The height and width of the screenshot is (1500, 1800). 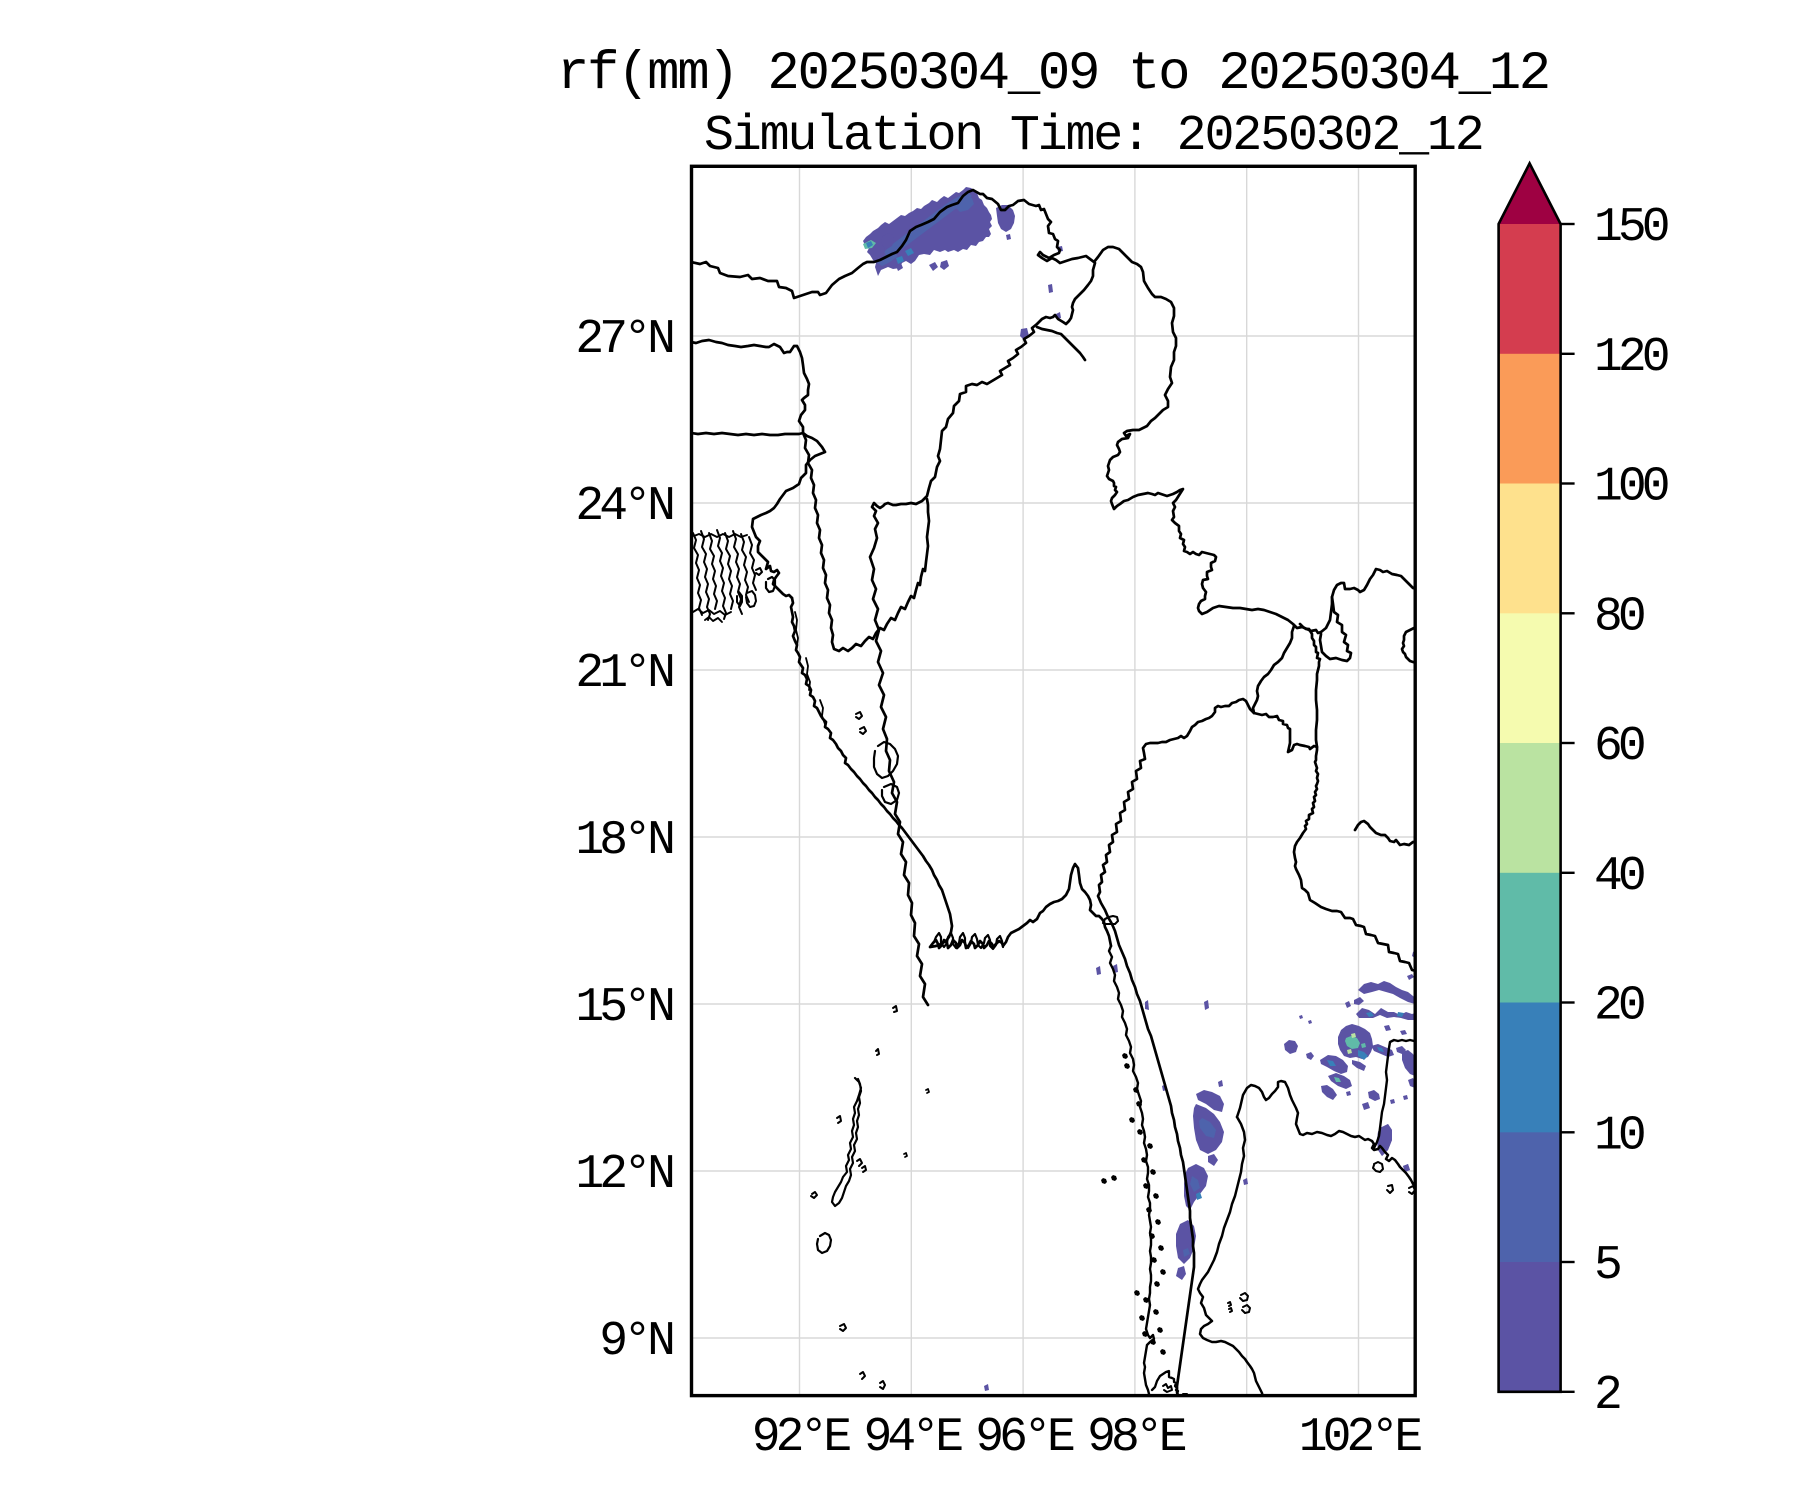 What do you see at coordinates (1619, 617) in the screenshot?
I see `svg-text: 80` at bounding box center [1619, 617].